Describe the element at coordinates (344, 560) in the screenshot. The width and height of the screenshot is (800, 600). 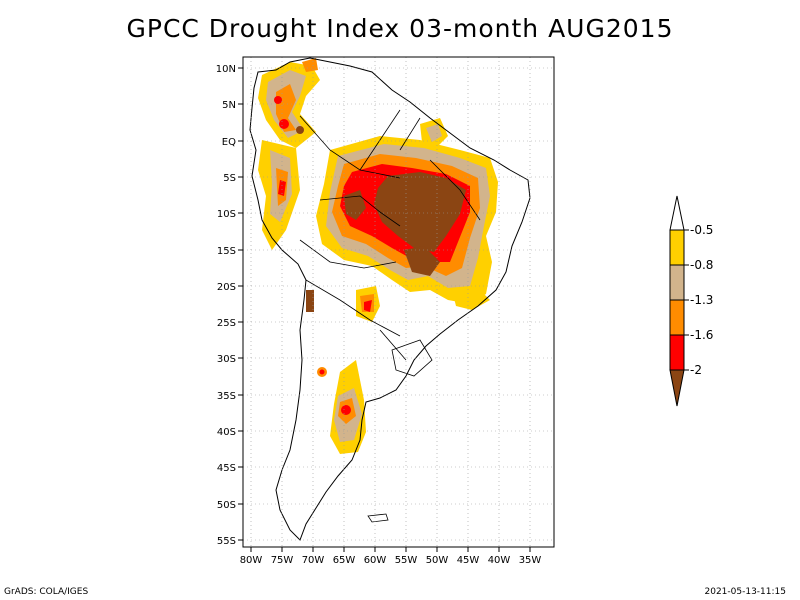
I see `lon-label: 65W` at that location.